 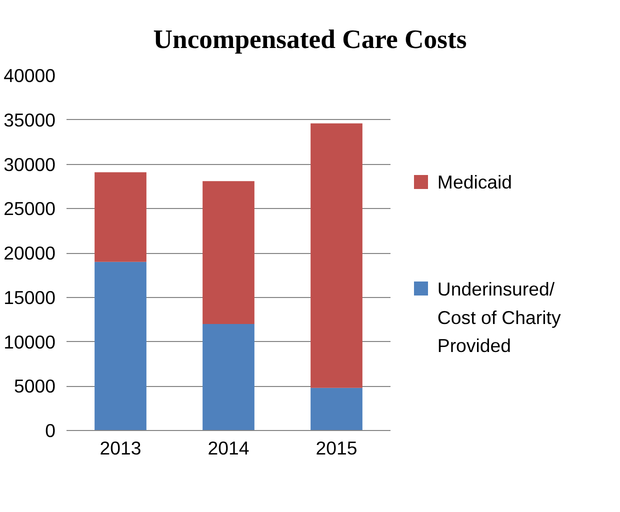 What do you see at coordinates (30, 341) in the screenshot?
I see `y-tick-label: 10000` at bounding box center [30, 341].